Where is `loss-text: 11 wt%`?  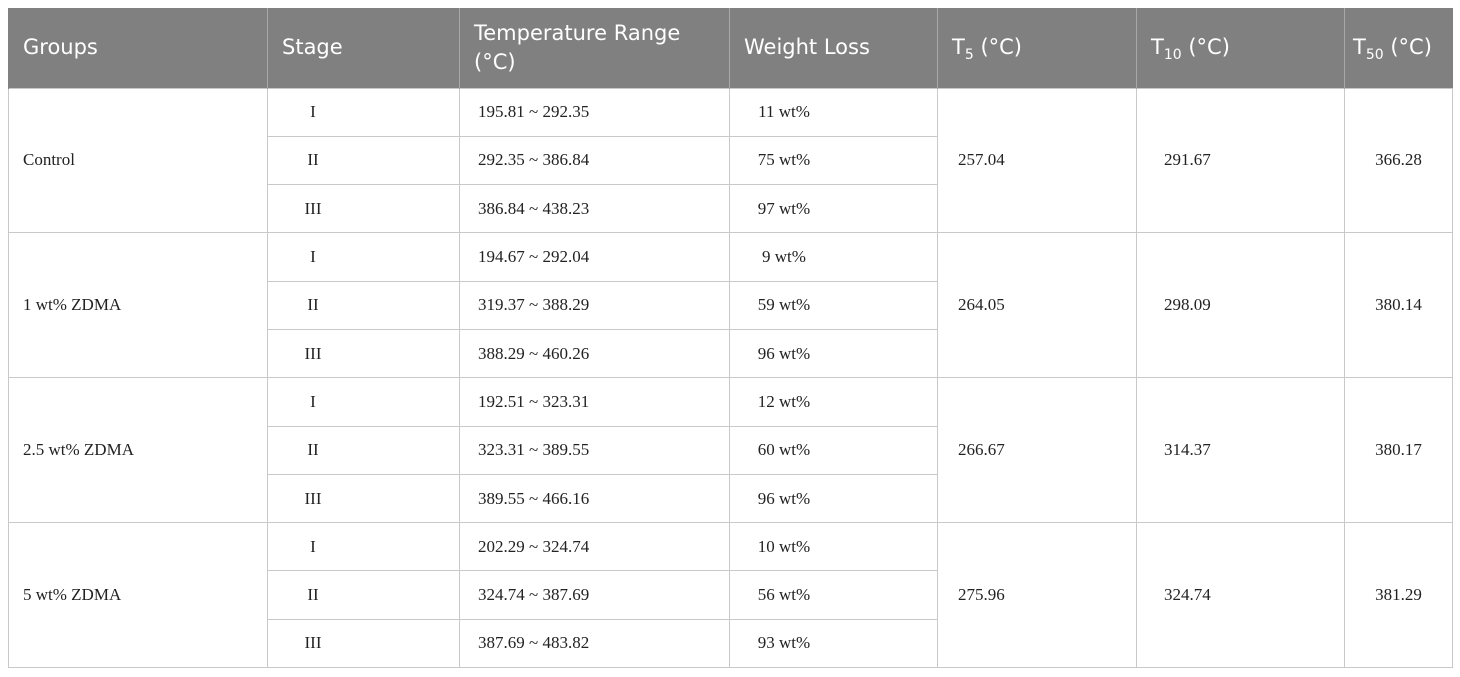
loss-text: 11 wt% is located at coordinates (784, 112).